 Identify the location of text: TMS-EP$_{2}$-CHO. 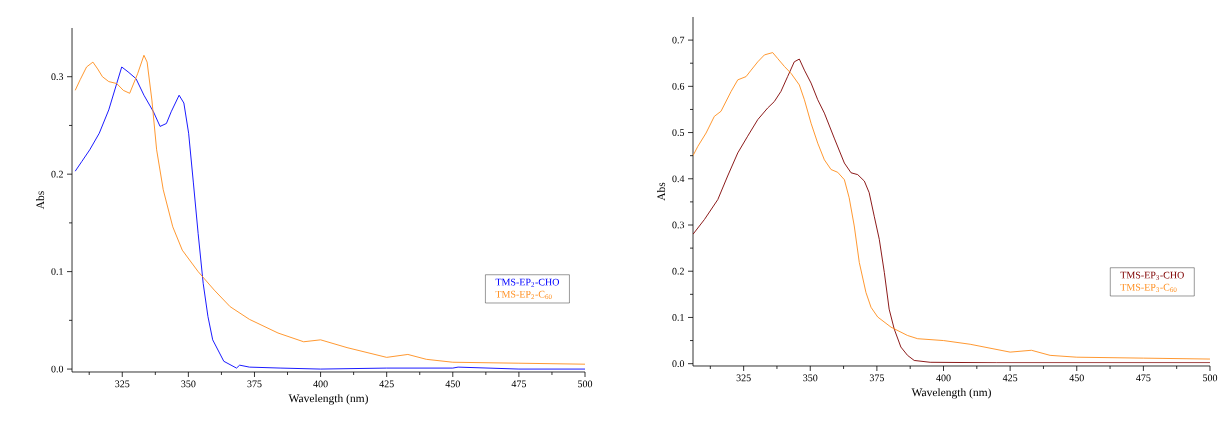
(527, 282).